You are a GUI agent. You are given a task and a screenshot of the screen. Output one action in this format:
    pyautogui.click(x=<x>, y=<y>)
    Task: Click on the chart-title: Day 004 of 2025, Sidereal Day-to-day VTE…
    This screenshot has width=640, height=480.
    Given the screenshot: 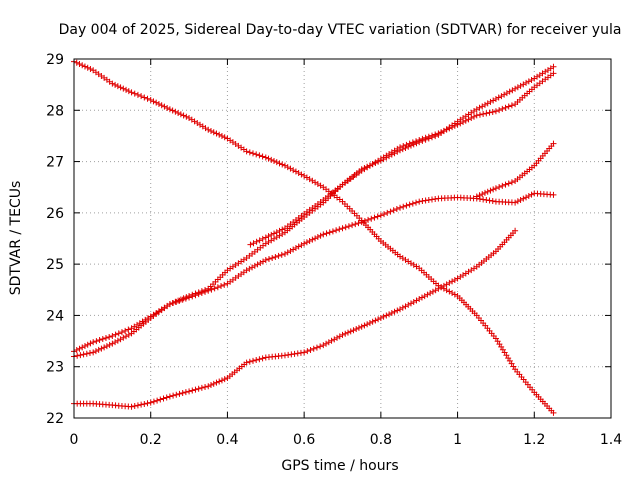 What is the action you would take?
    pyautogui.click(x=340, y=30)
    